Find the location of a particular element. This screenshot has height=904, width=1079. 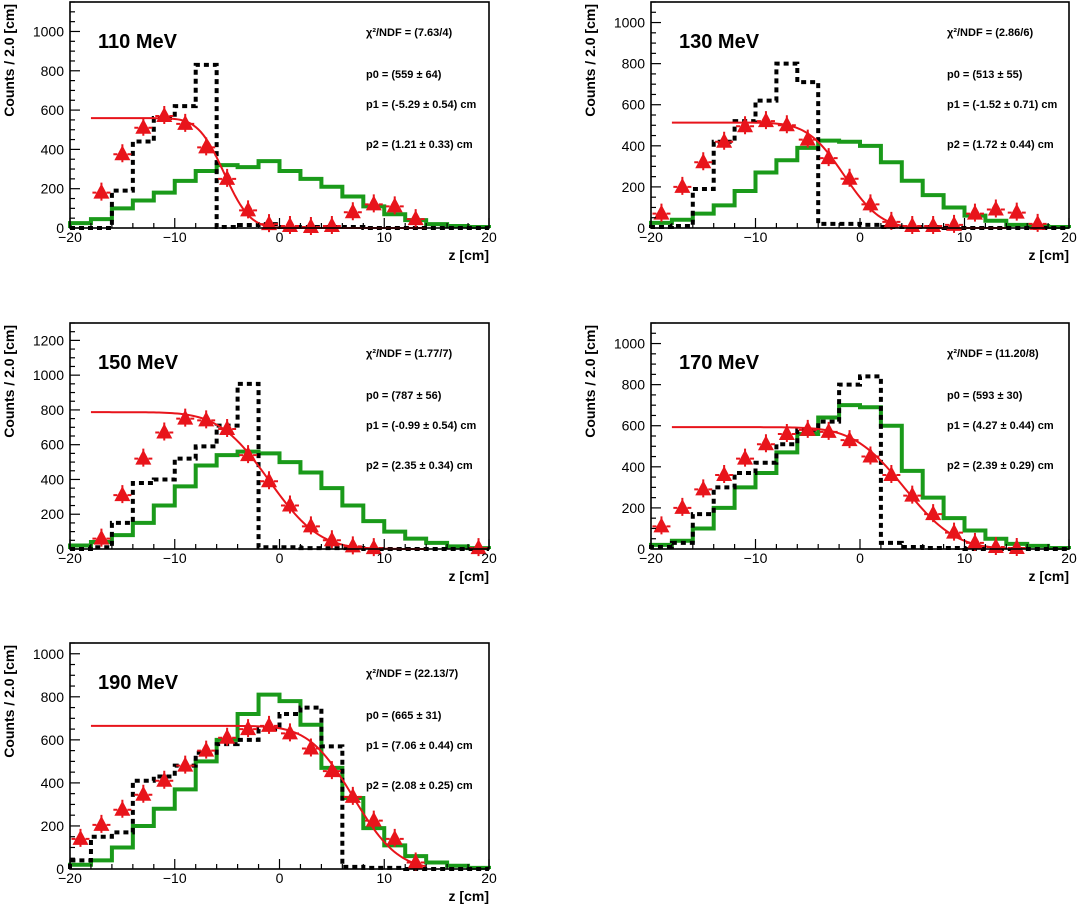

fit-param-label-p0: p0 = (513 ± 55) is located at coordinates (985, 75).